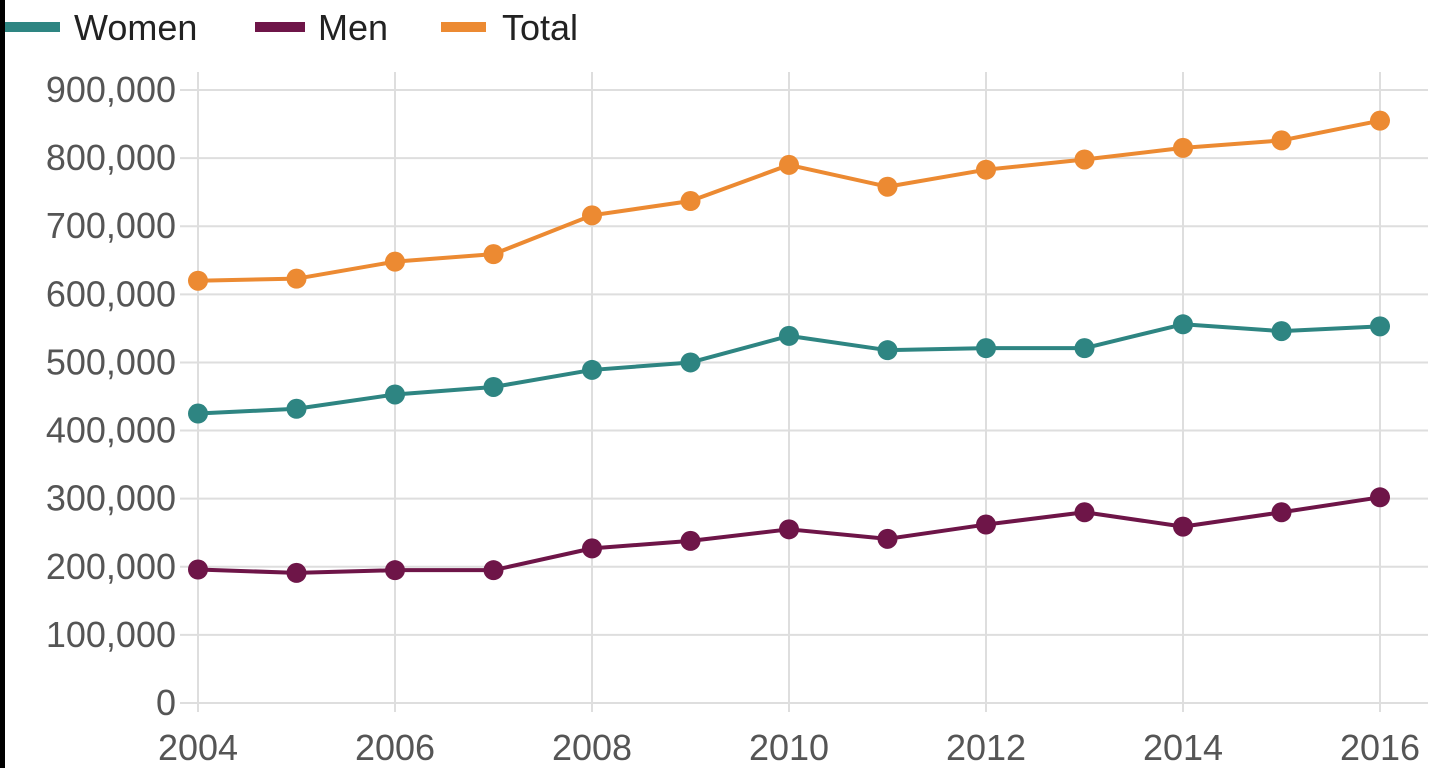 Image resolution: width=1432 pixels, height=768 pixels. Describe the element at coordinates (111, 225) in the screenshot. I see `y-tick-label: 700,000` at that location.